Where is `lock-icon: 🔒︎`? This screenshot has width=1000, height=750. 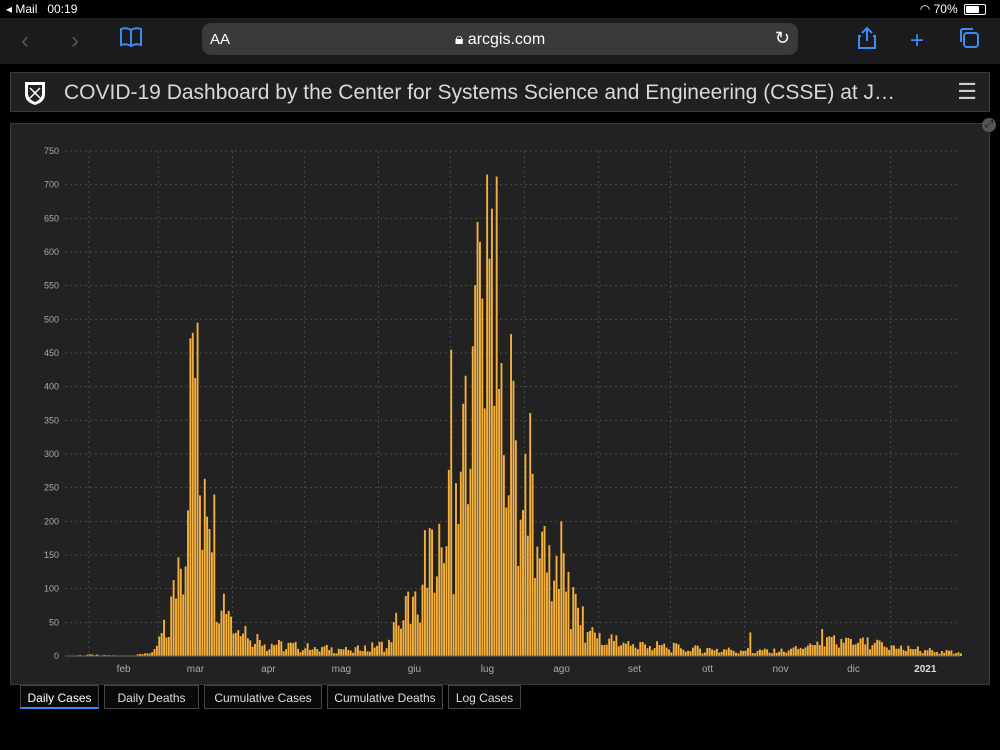 lock-icon: 🔒︎ is located at coordinates (459, 39).